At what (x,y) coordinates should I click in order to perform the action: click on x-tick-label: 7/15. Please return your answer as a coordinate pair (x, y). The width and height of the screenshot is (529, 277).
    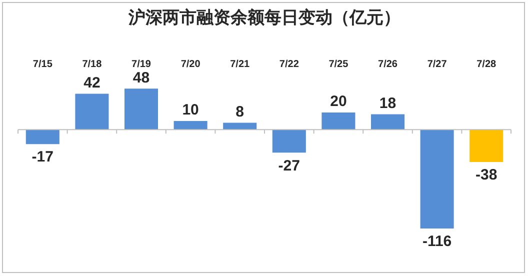
    Looking at the image, I should click on (42, 64).